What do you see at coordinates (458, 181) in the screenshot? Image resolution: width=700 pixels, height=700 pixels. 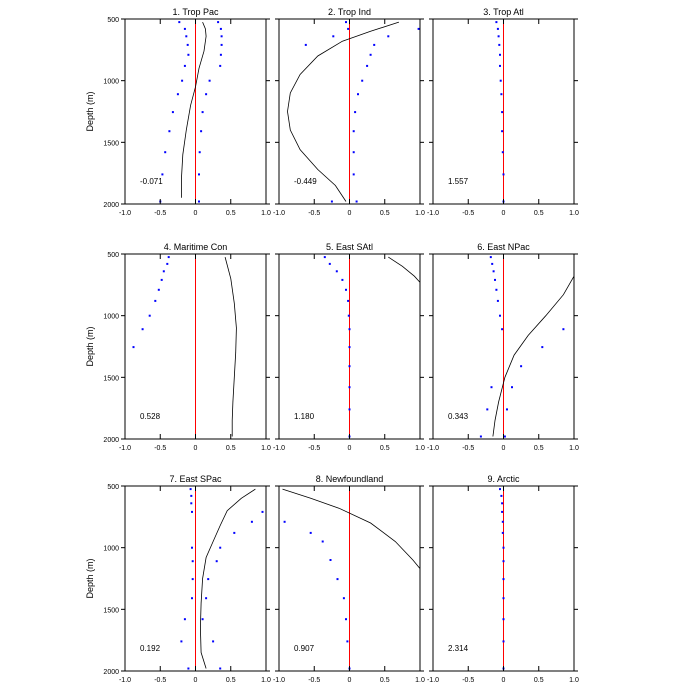 I see `panel-value-label: 1.557` at bounding box center [458, 181].